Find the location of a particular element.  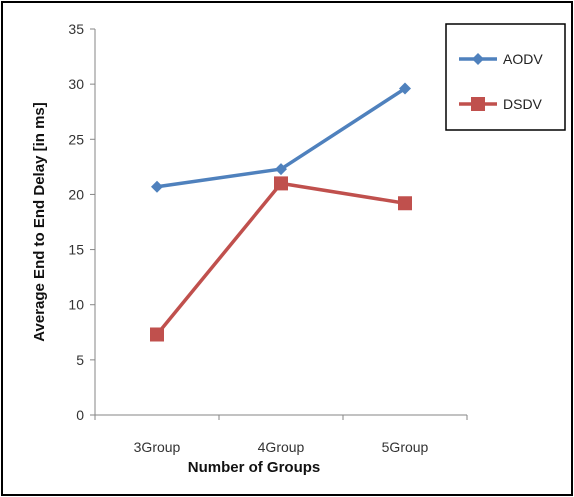

y-tick-label: 0 is located at coordinates (80, 415).